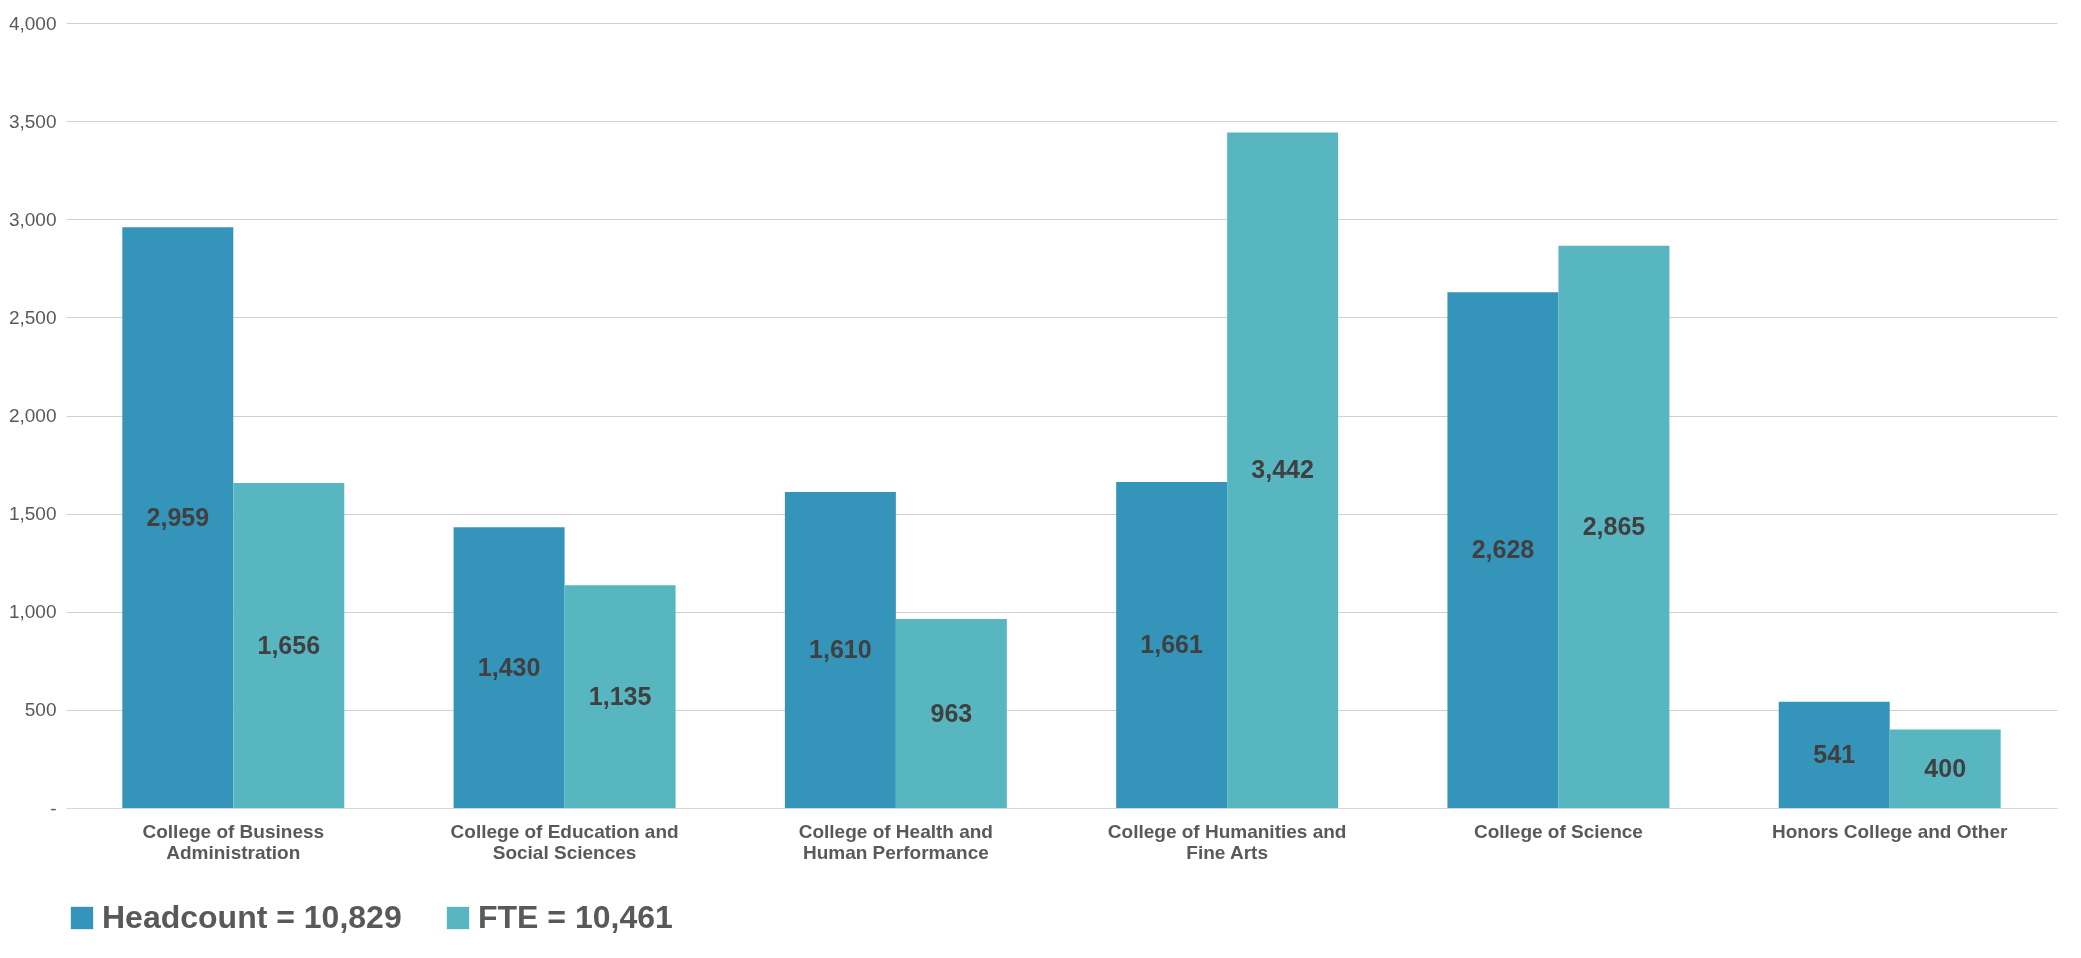  Describe the element at coordinates (32, 23) in the screenshot. I see `y-tick-label: 4,000` at that location.